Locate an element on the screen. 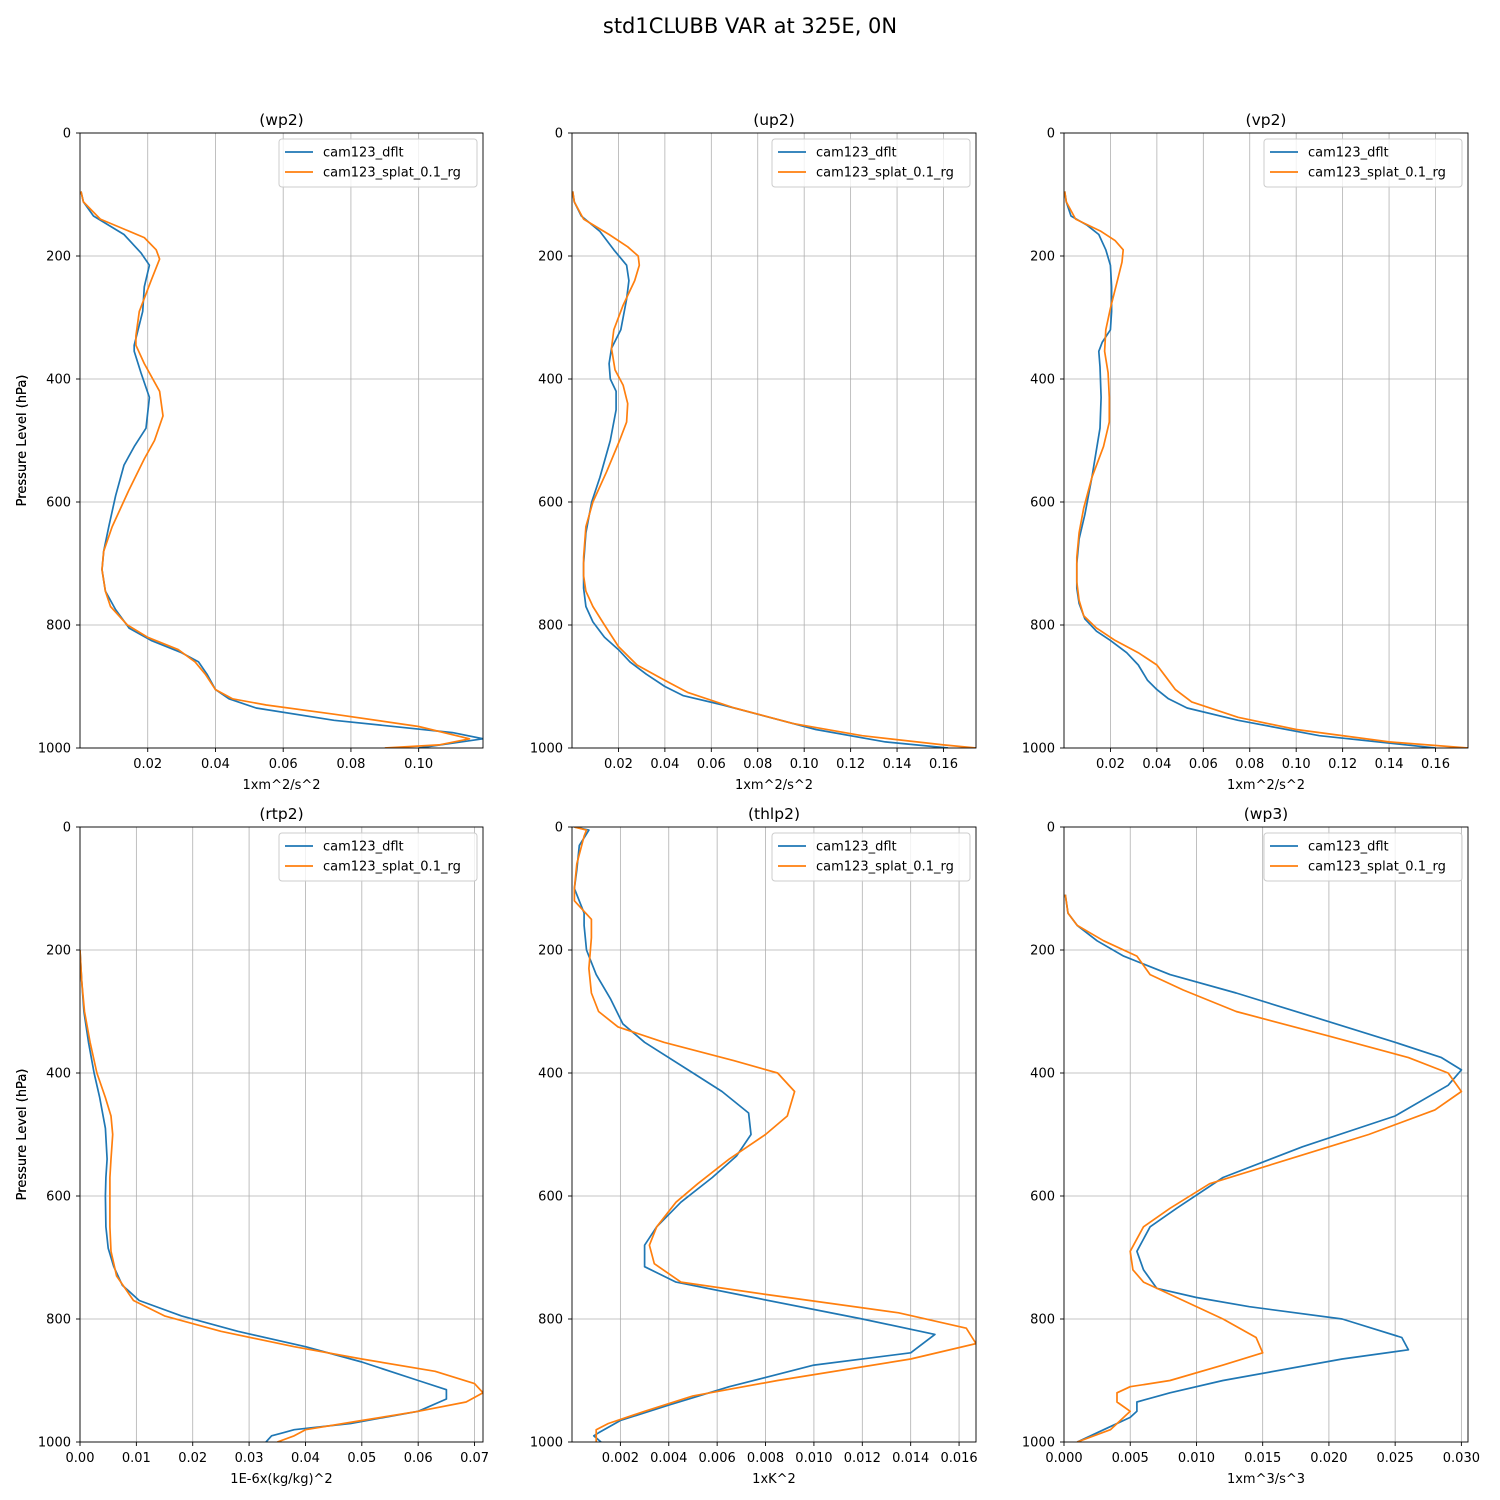 The width and height of the screenshot is (1500, 1500). x-tick-label: 0.015 is located at coordinates (1262, 1458).